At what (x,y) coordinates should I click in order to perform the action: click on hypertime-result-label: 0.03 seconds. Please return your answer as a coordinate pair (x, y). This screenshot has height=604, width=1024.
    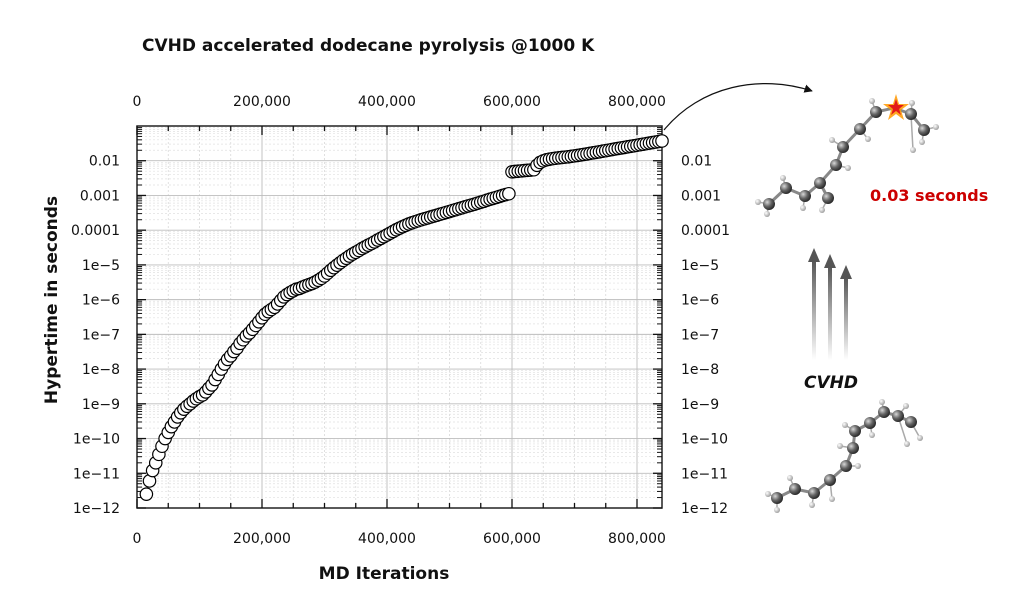
    Looking at the image, I should click on (929, 195).